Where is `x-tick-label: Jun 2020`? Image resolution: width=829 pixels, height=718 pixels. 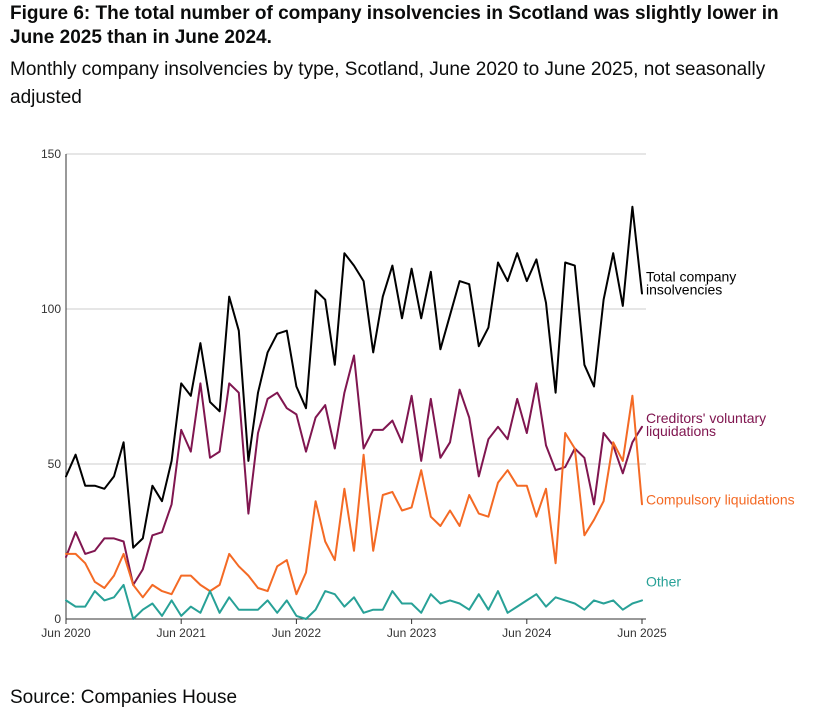
x-tick-label: Jun 2020 is located at coordinates (66, 633).